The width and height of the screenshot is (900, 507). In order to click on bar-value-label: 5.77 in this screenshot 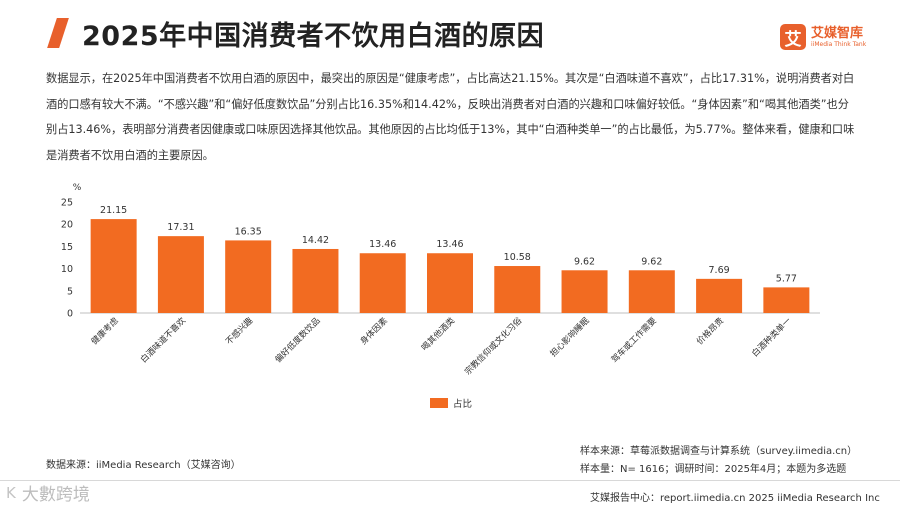, I will do `click(786, 278)`.